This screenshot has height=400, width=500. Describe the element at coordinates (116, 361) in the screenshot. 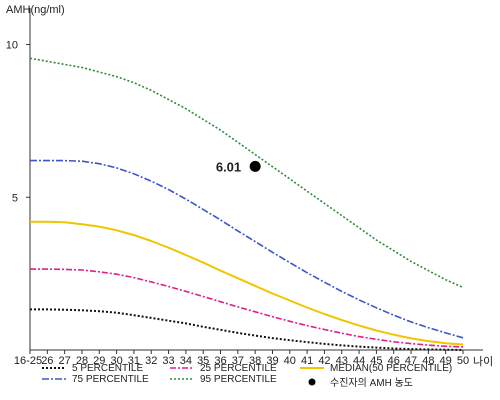

I see `x-tick-label: 30` at that location.